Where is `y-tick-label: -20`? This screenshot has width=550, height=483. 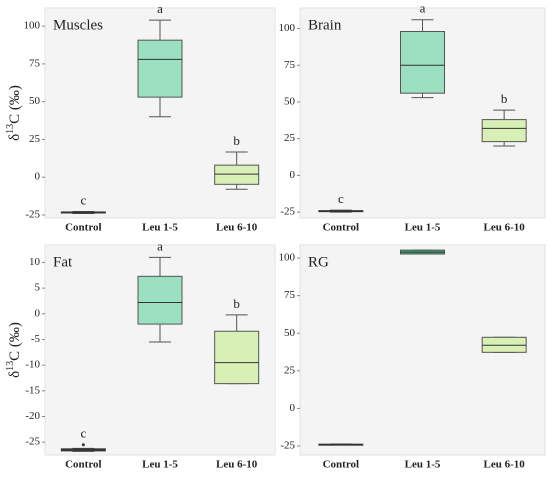 y-tick-label: -20 is located at coordinates (32, 416).